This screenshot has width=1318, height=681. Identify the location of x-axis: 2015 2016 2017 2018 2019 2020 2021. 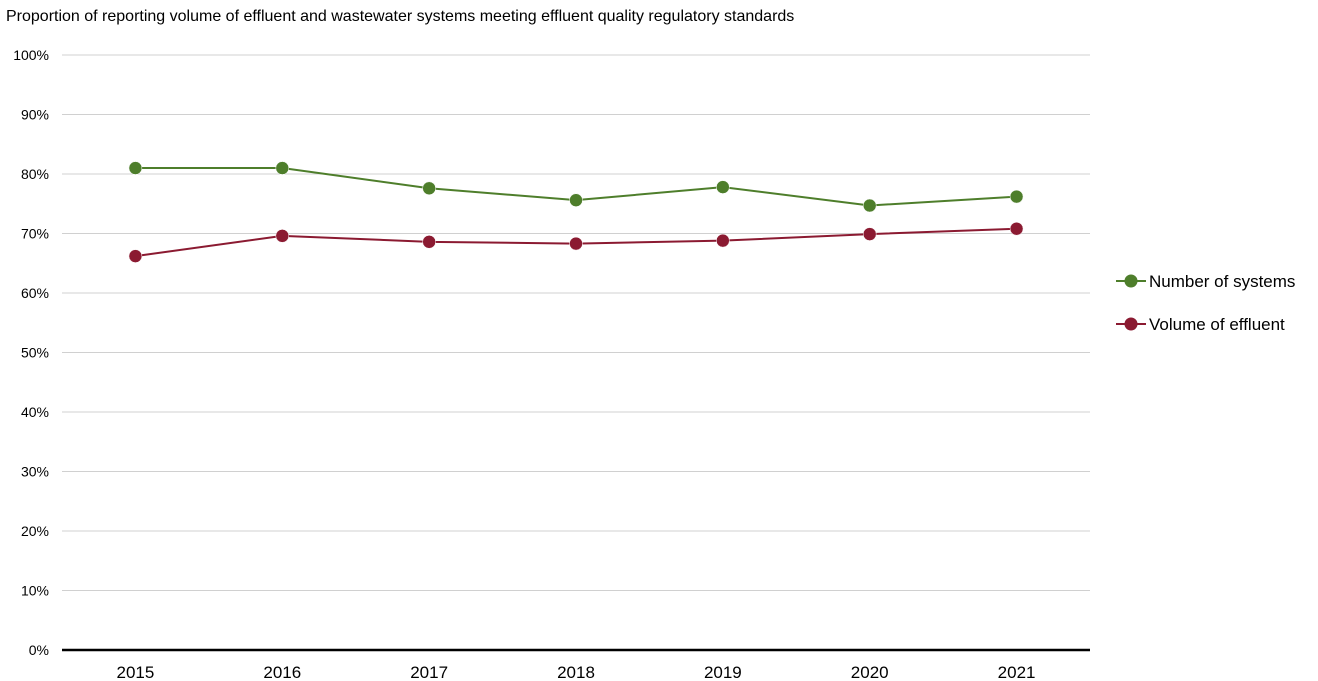
(576, 664).